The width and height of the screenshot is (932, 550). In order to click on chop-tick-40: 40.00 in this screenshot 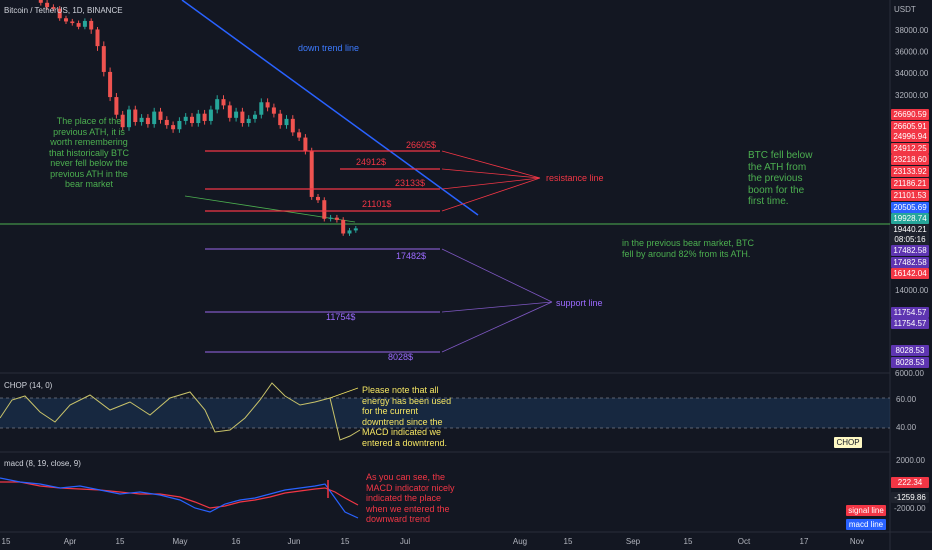, I will do `click(906, 427)`.